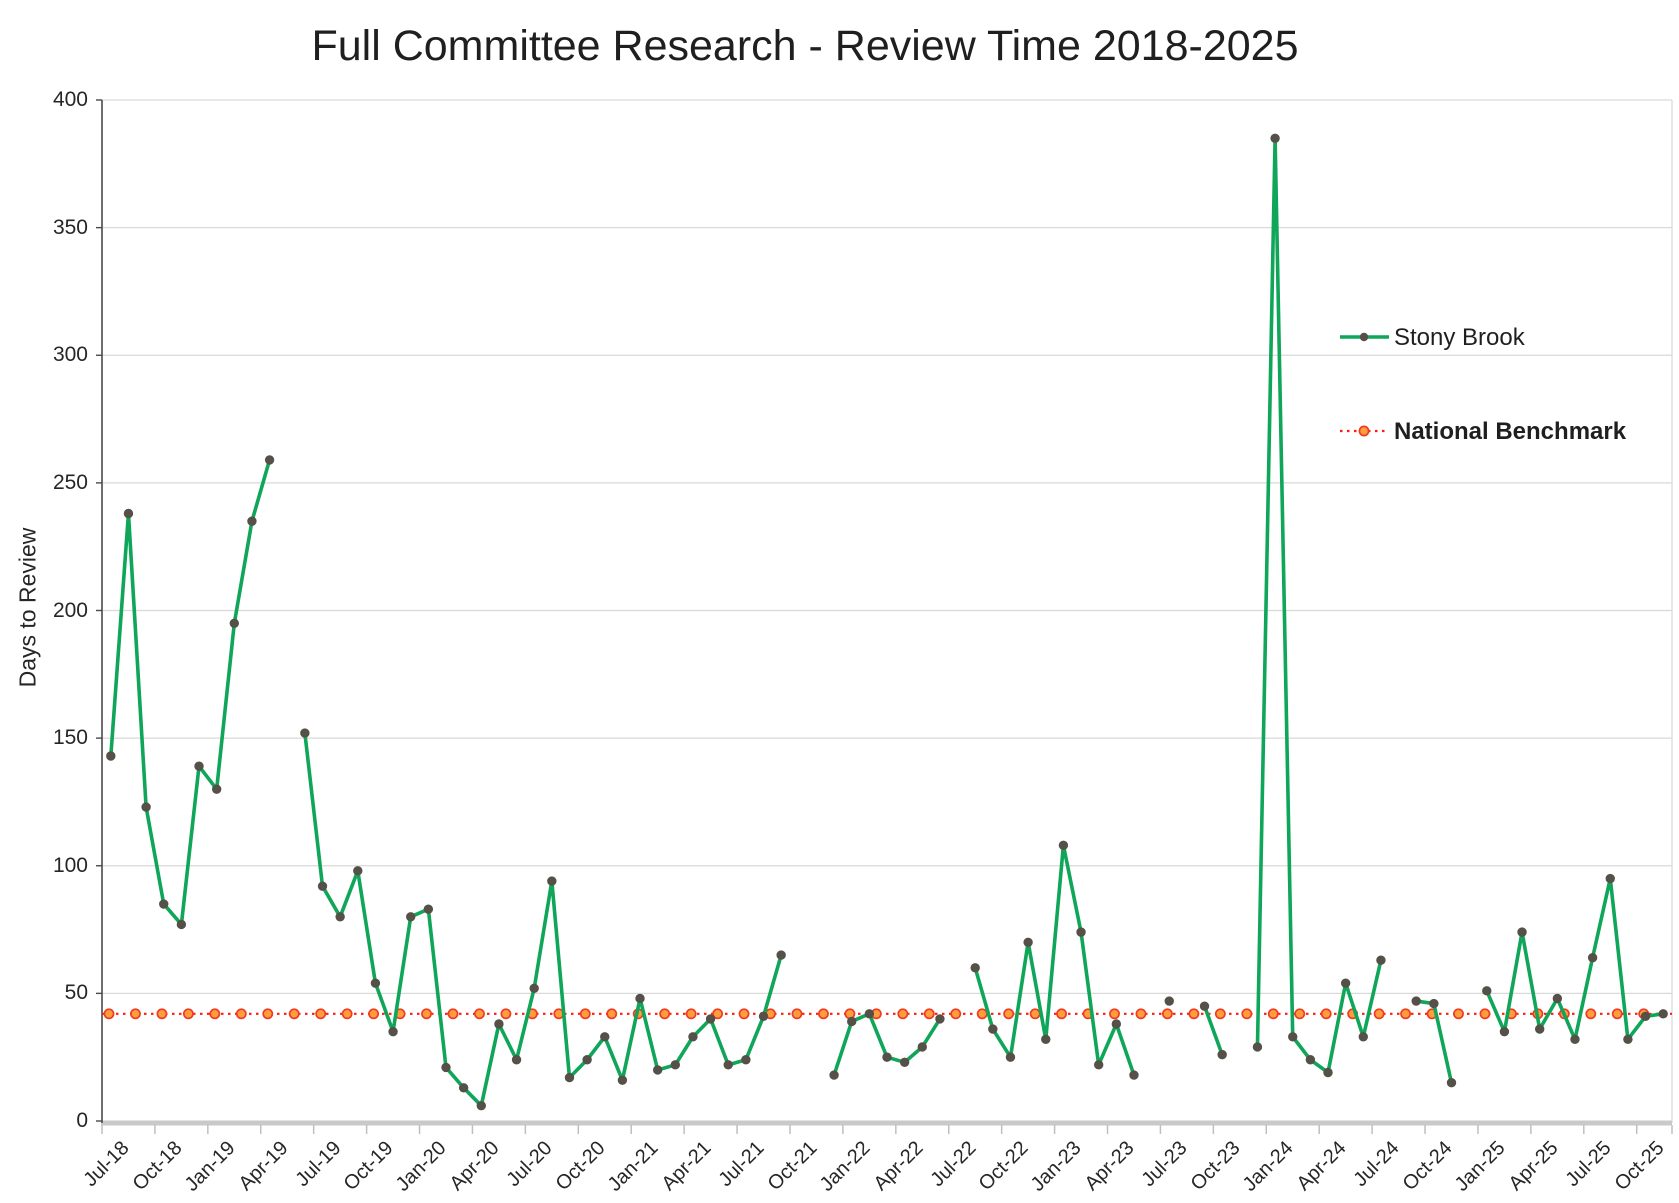  I want to click on legend-label-stony-brook: Stony Brook, so click(1459, 337).